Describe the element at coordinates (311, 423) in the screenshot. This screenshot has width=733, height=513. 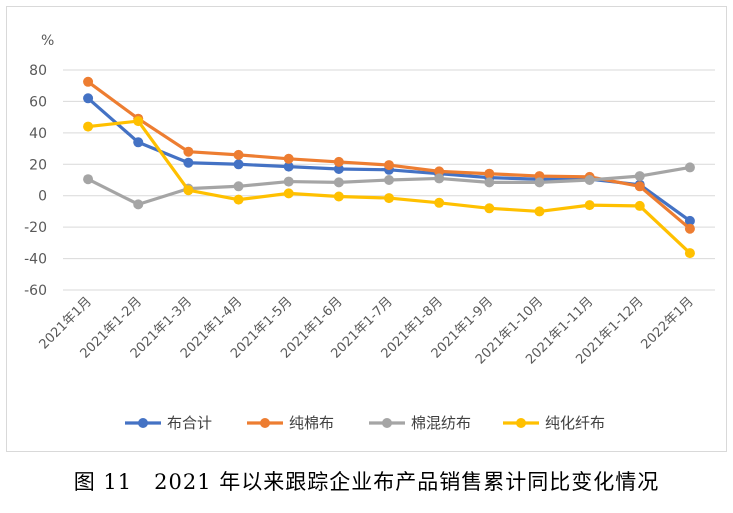
I see `legend-label: 纯棉布` at that location.